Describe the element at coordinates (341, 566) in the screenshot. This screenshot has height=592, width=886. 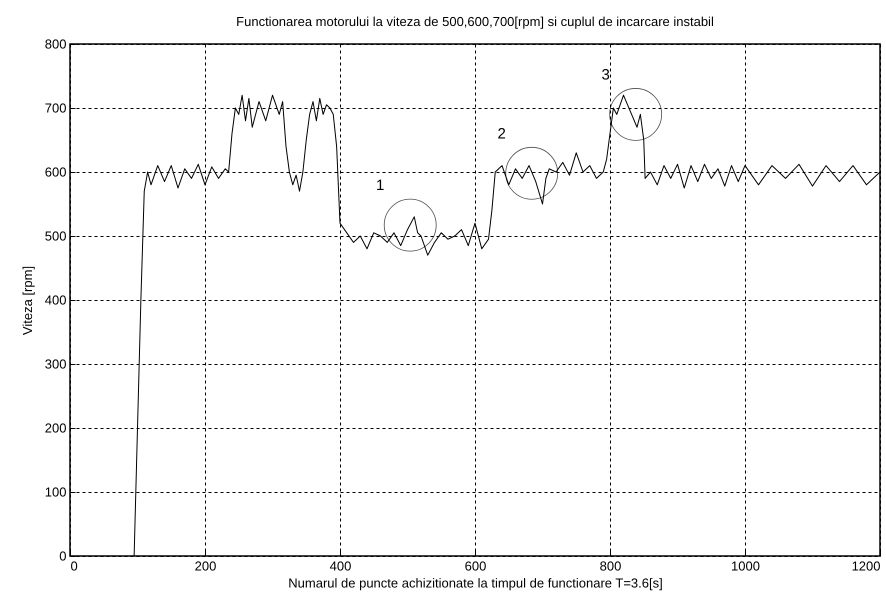
I see `x-tick-label: 400` at that location.